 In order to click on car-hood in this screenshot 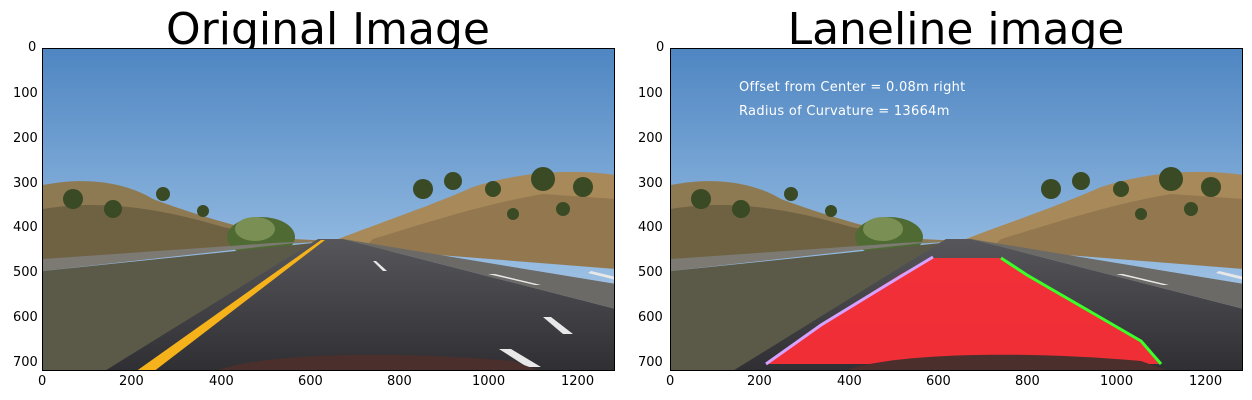, I will do `click(378, 362)`.